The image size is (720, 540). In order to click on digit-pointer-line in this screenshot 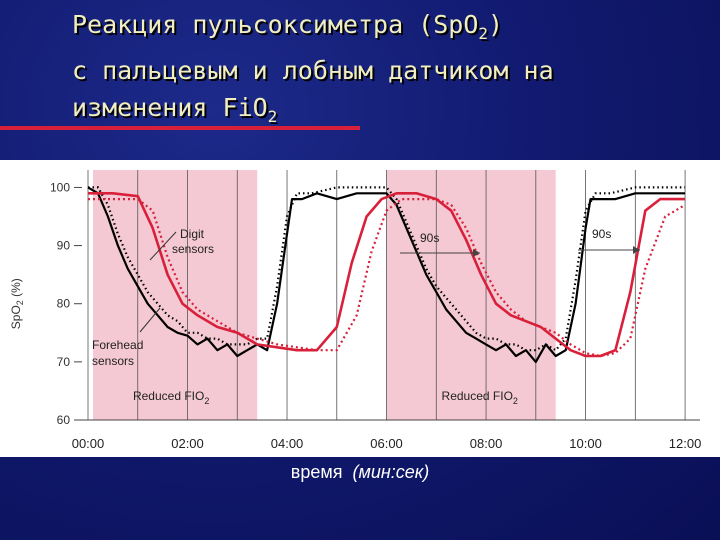, I will do `click(163, 246)`.